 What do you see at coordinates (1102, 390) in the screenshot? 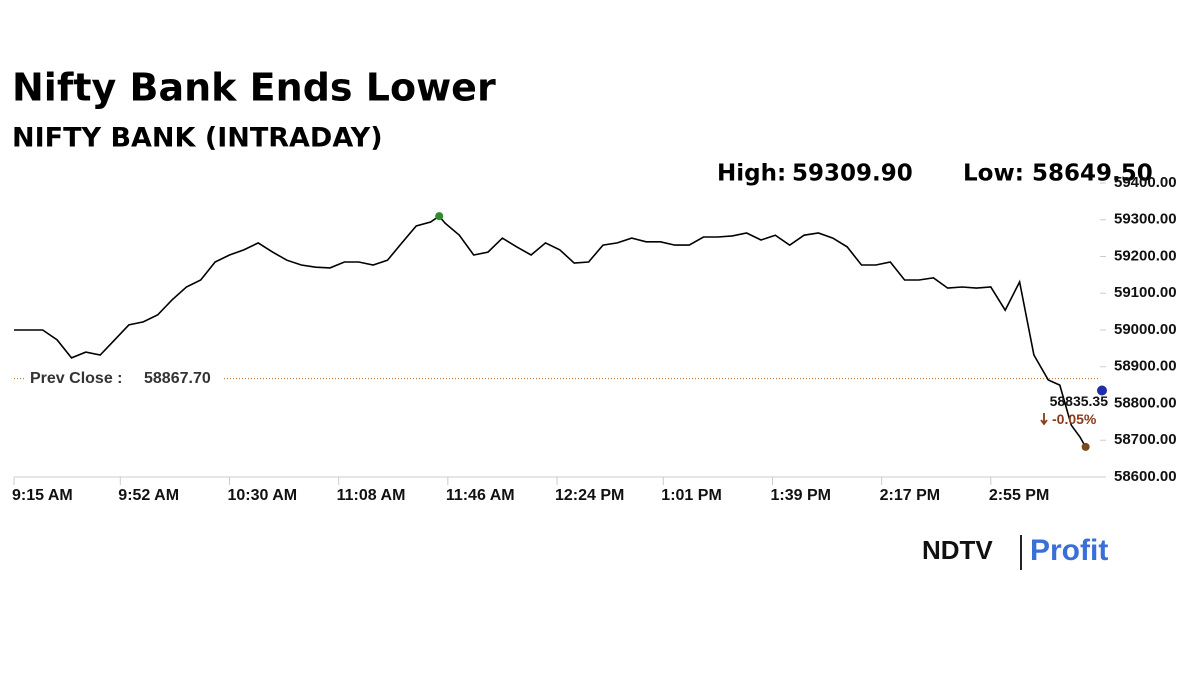
I see `last-marker` at bounding box center [1102, 390].